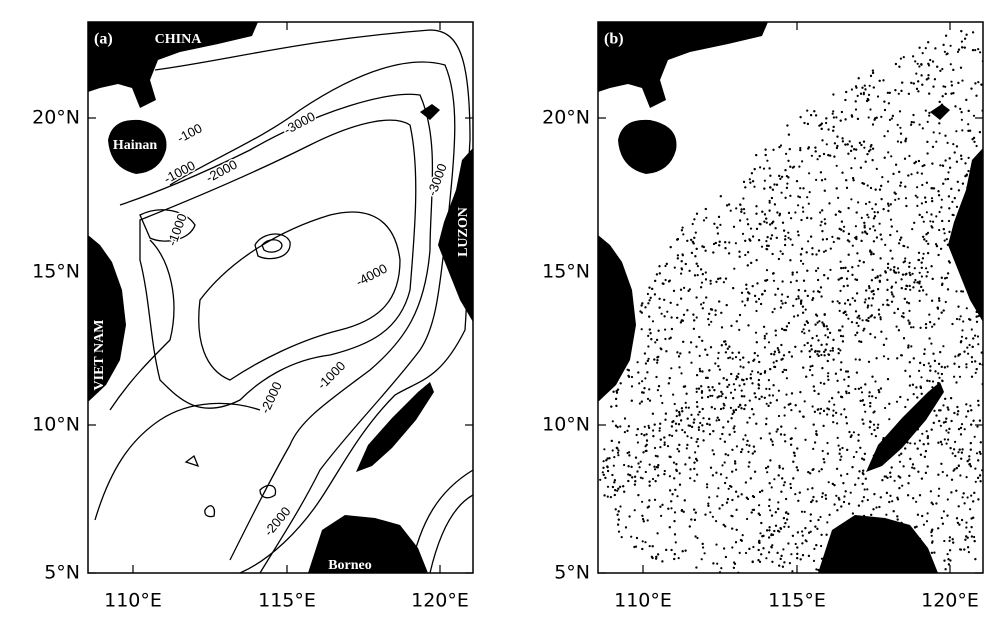 This screenshot has height=632, width=1000. Describe the element at coordinates (572, 573) in the screenshot. I see `lat-tick-label: 5°N` at that location.